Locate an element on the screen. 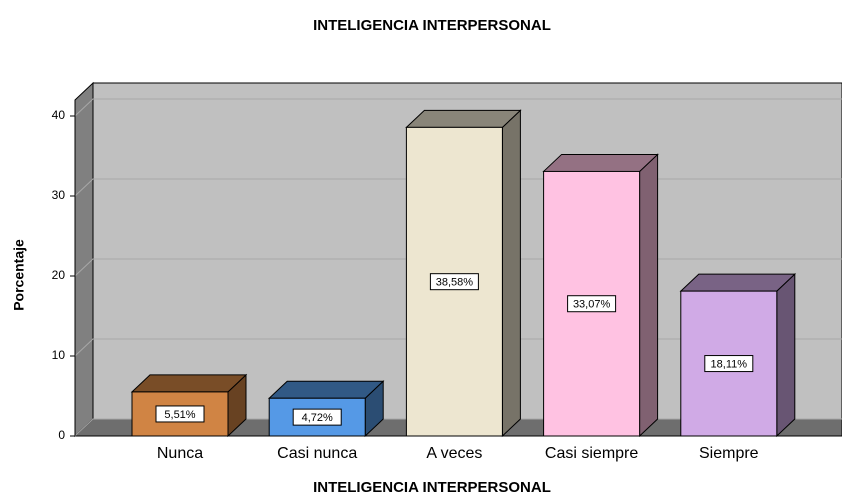 This screenshot has width=842, height=495. value-label: 33,07% is located at coordinates (592, 305).